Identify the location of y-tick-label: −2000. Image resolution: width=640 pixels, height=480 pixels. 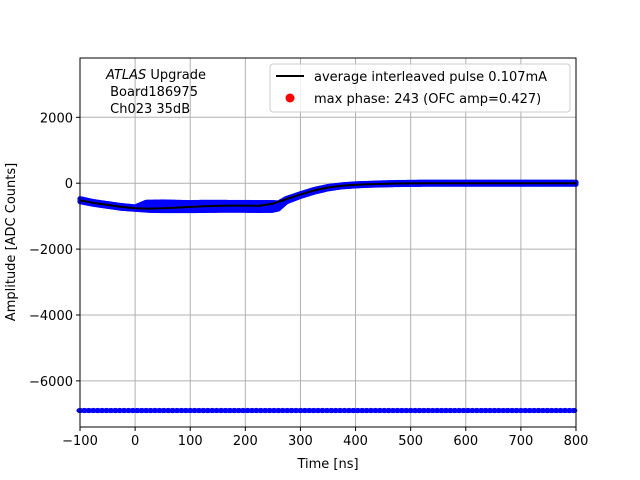
(51, 250).